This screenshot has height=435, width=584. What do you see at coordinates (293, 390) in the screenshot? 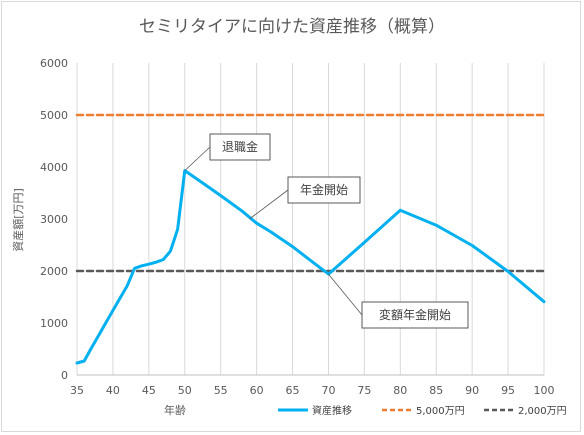
I see `x-tick-label: 65` at bounding box center [293, 390].